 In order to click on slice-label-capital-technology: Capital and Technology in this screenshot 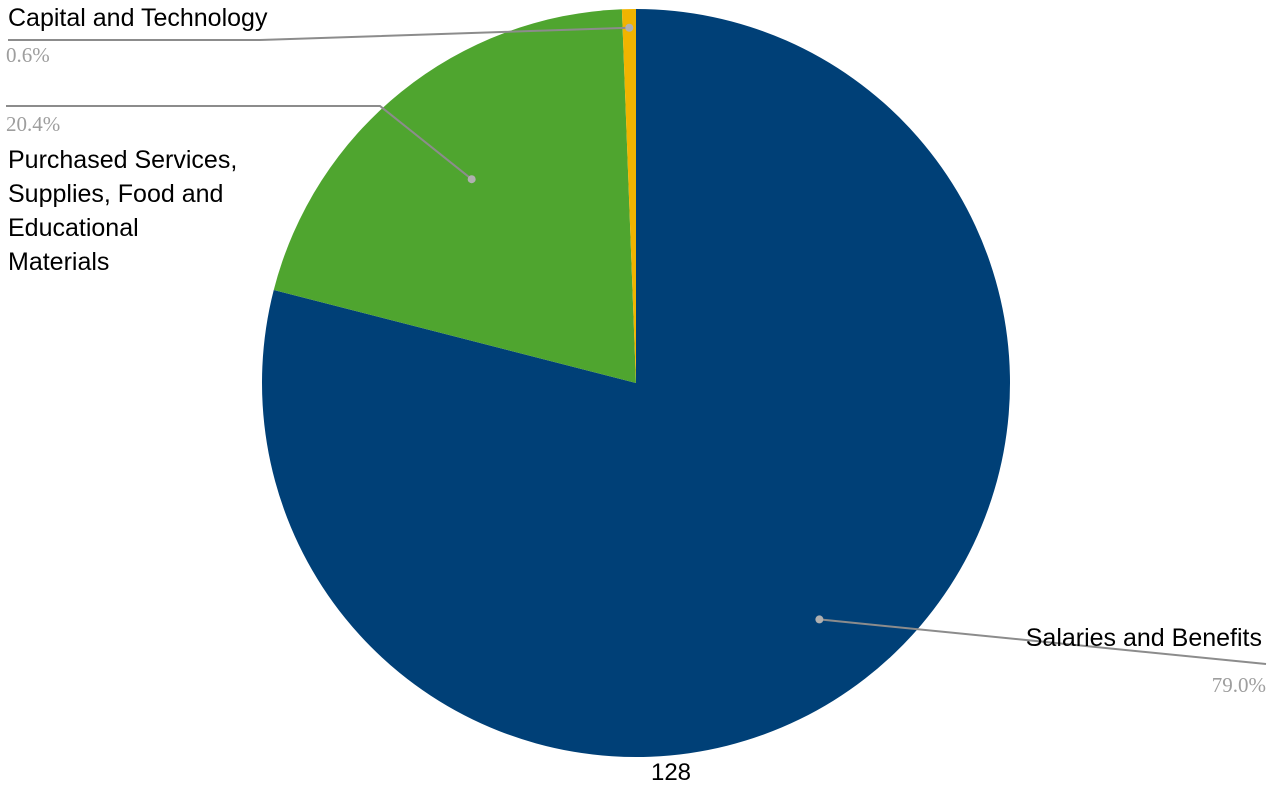, I will do `click(138, 18)`.